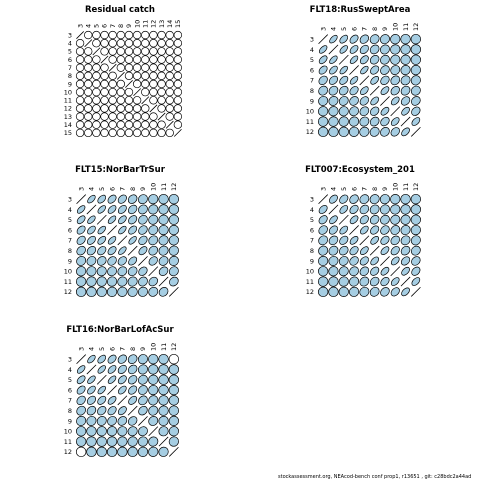 This screenshot has height=480, width=480. What do you see at coordinates (70, 68) in the screenshot?
I see `row-label: 7` at bounding box center [70, 68].